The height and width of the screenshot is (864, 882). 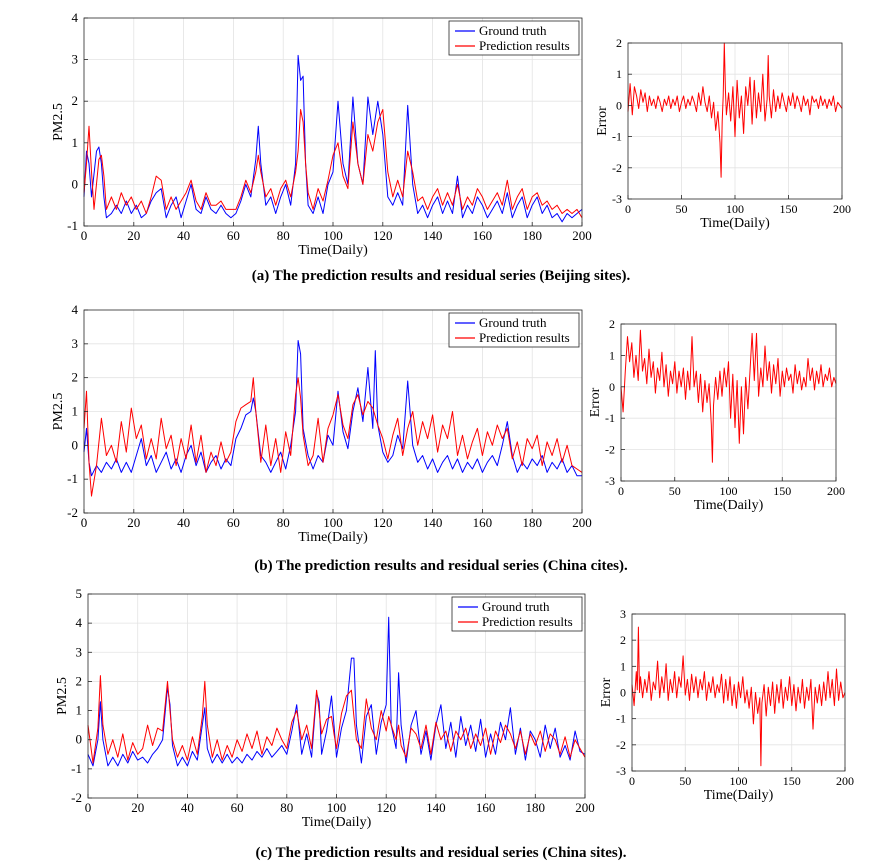 I want to click on x-tick-label: 80, so click(x=286, y=807).